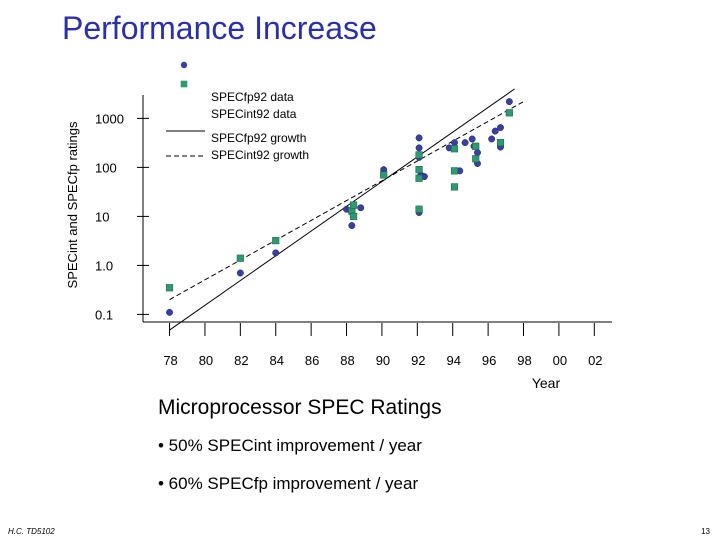 Image resolution: width=720 pixels, height=540 pixels. Describe the element at coordinates (312, 360) in the screenshot. I see `x-tick-label: 86` at that location.